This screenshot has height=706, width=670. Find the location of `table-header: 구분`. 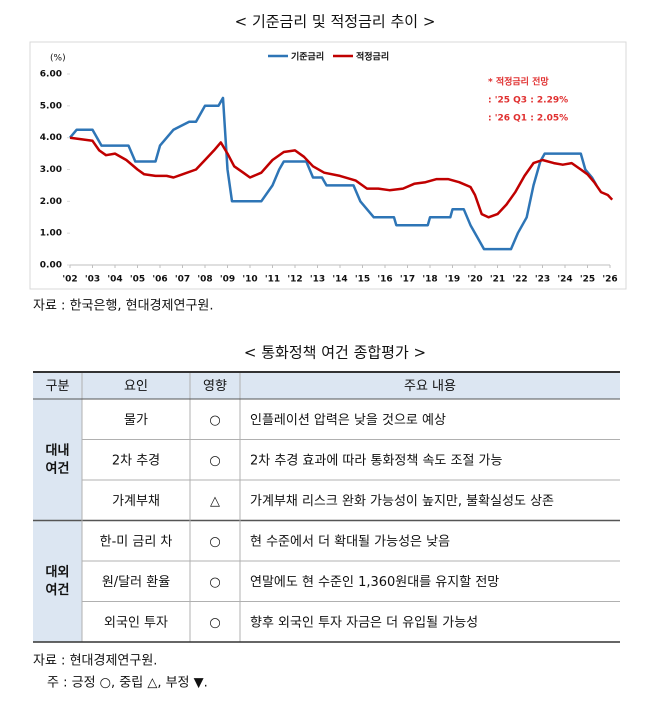

table-header: 구분 is located at coordinates (58, 386).